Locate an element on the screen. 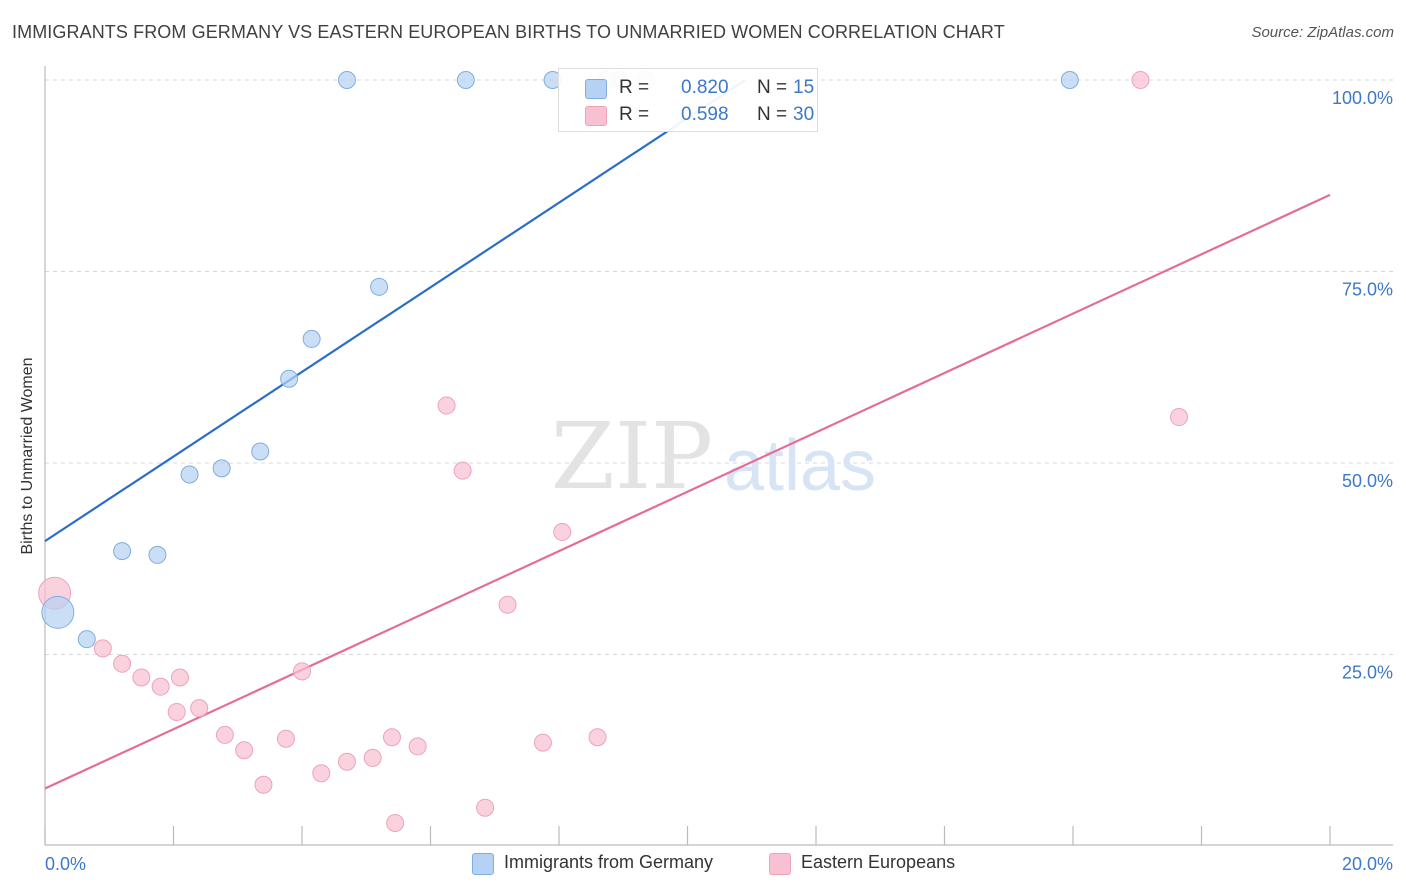  bottom-legend-swatch-eastern is located at coordinates (780, 864).